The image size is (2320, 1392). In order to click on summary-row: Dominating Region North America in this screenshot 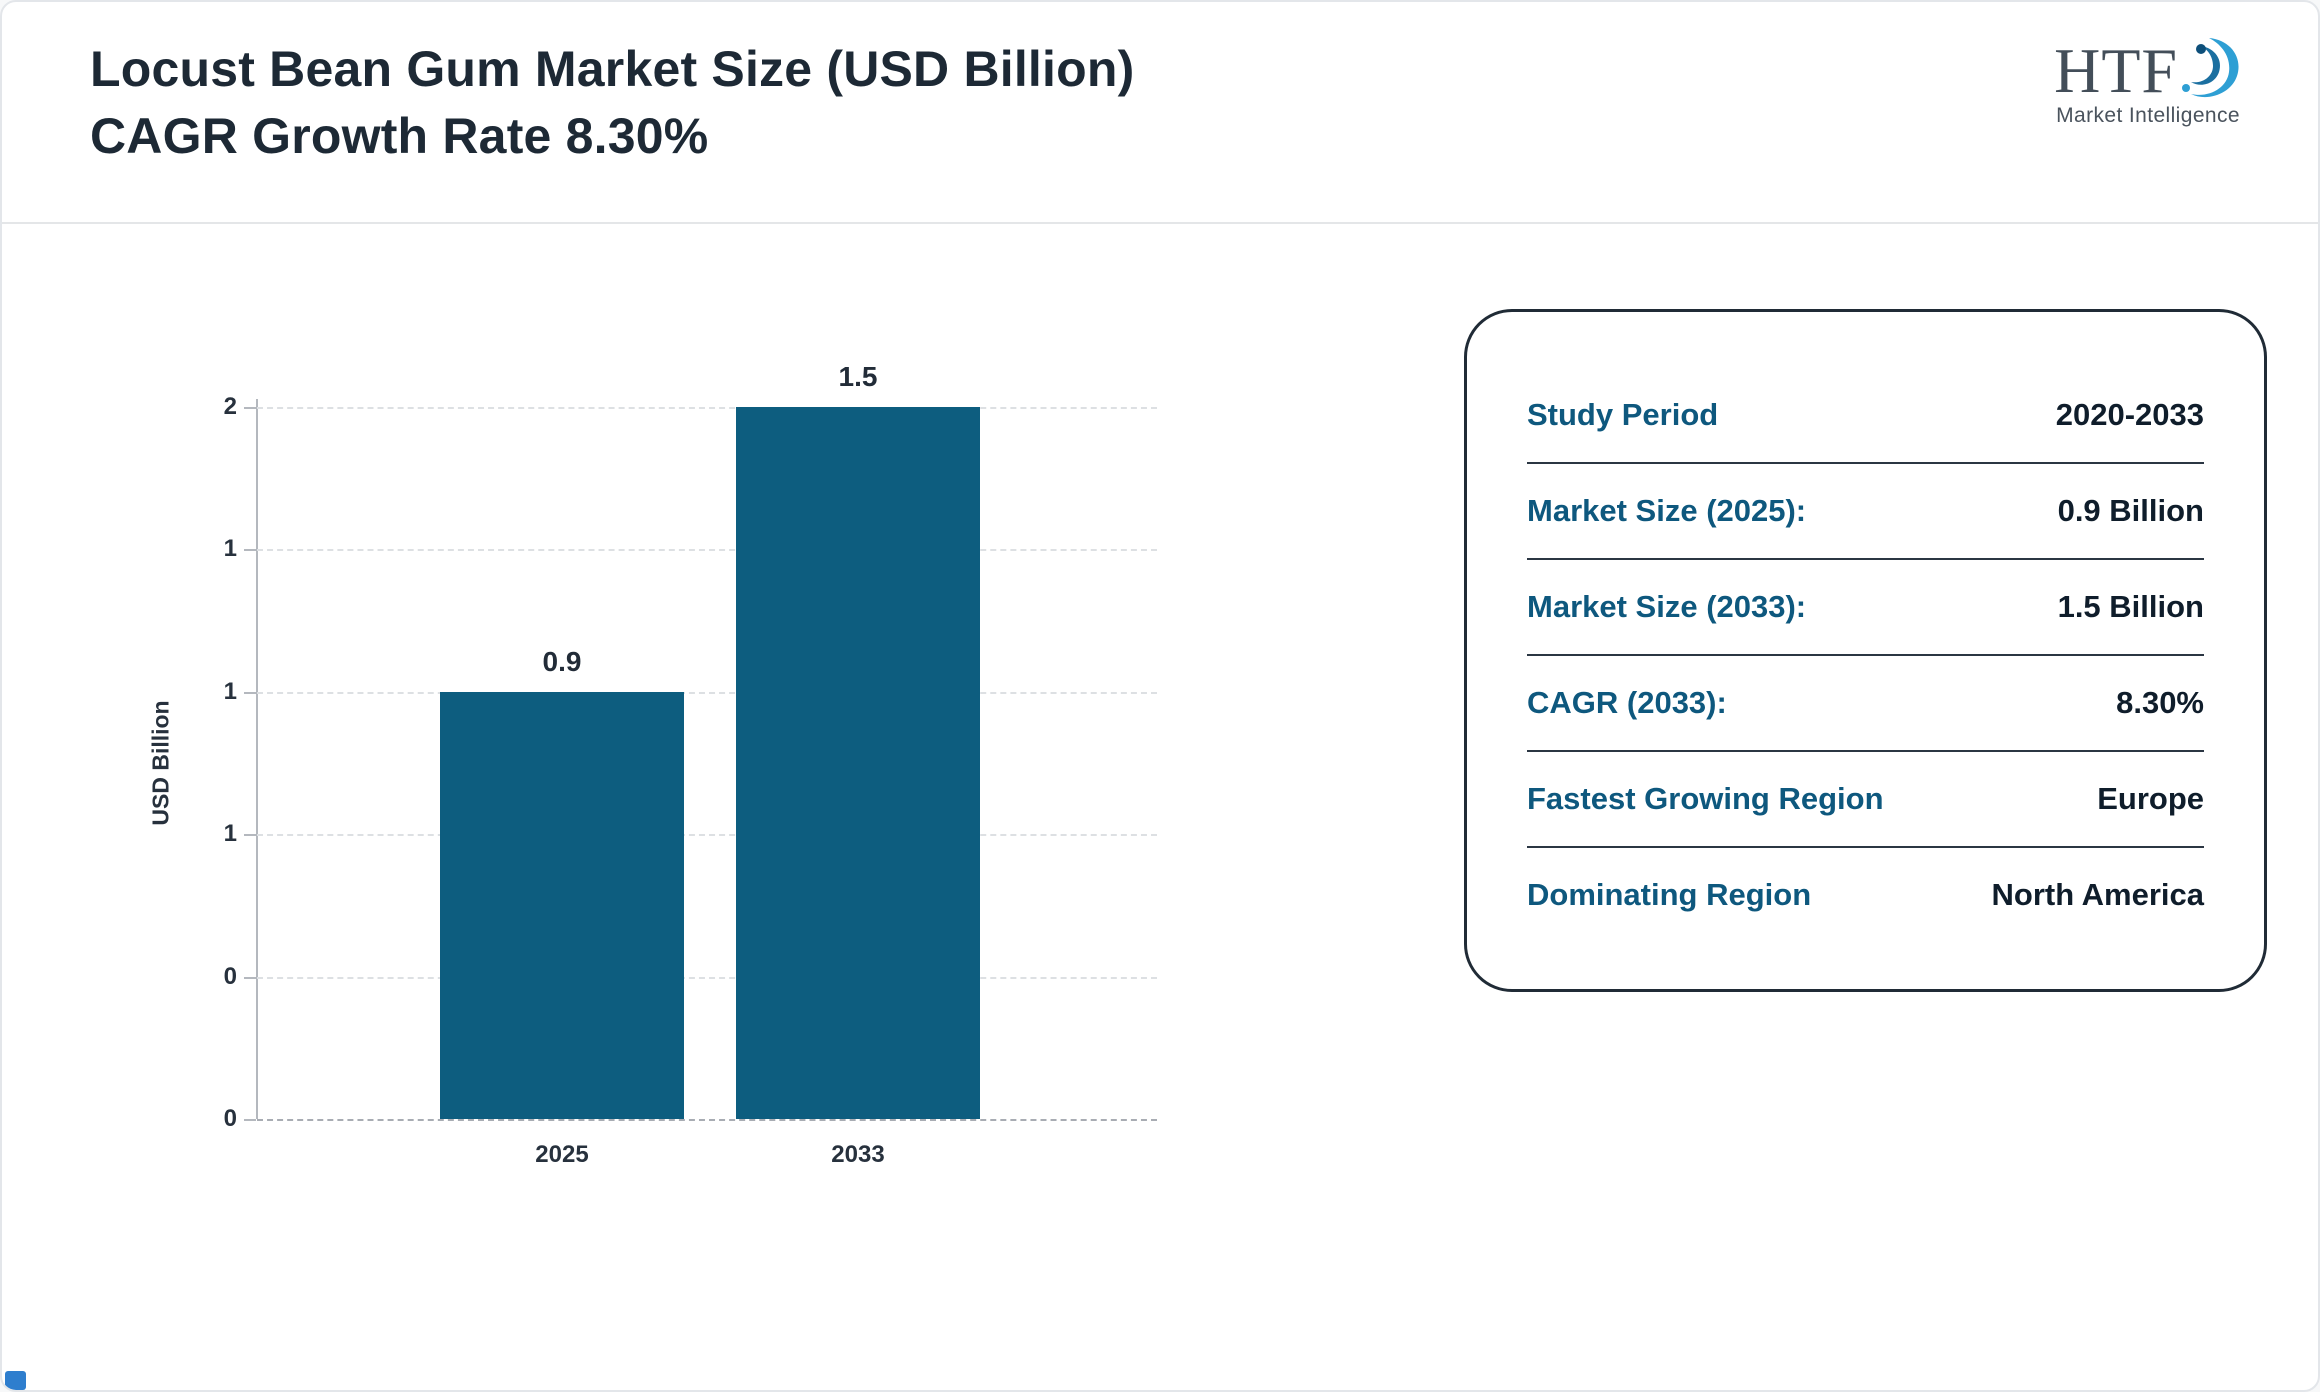, I will do `click(1865, 895)`.